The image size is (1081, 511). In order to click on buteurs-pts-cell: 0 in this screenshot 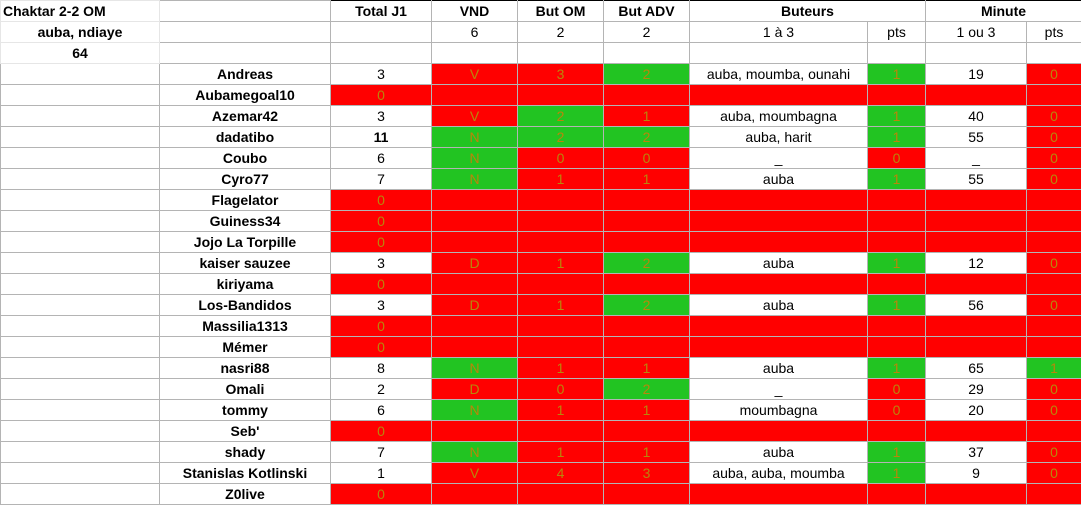, I will do `click(896, 158)`.